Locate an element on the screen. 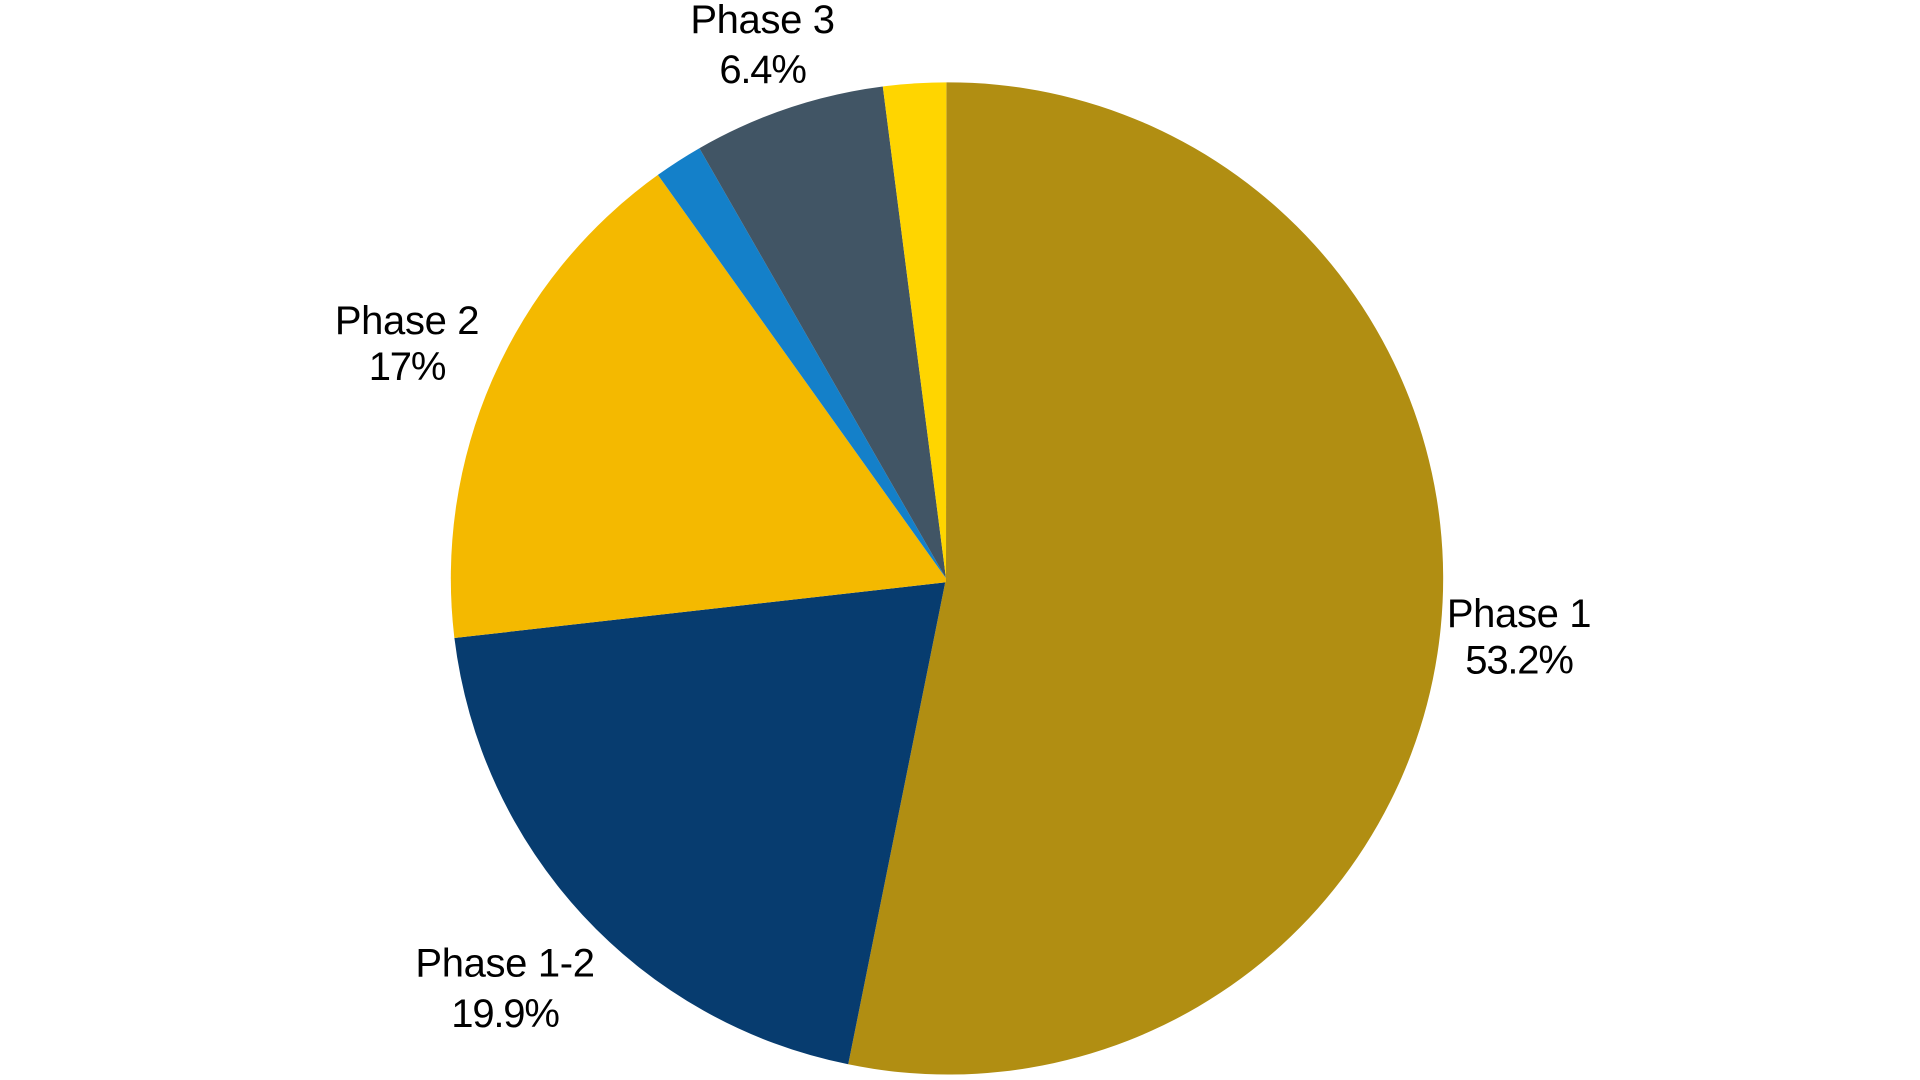  svg-text: Phase 1-2 is located at coordinates (504, 963).